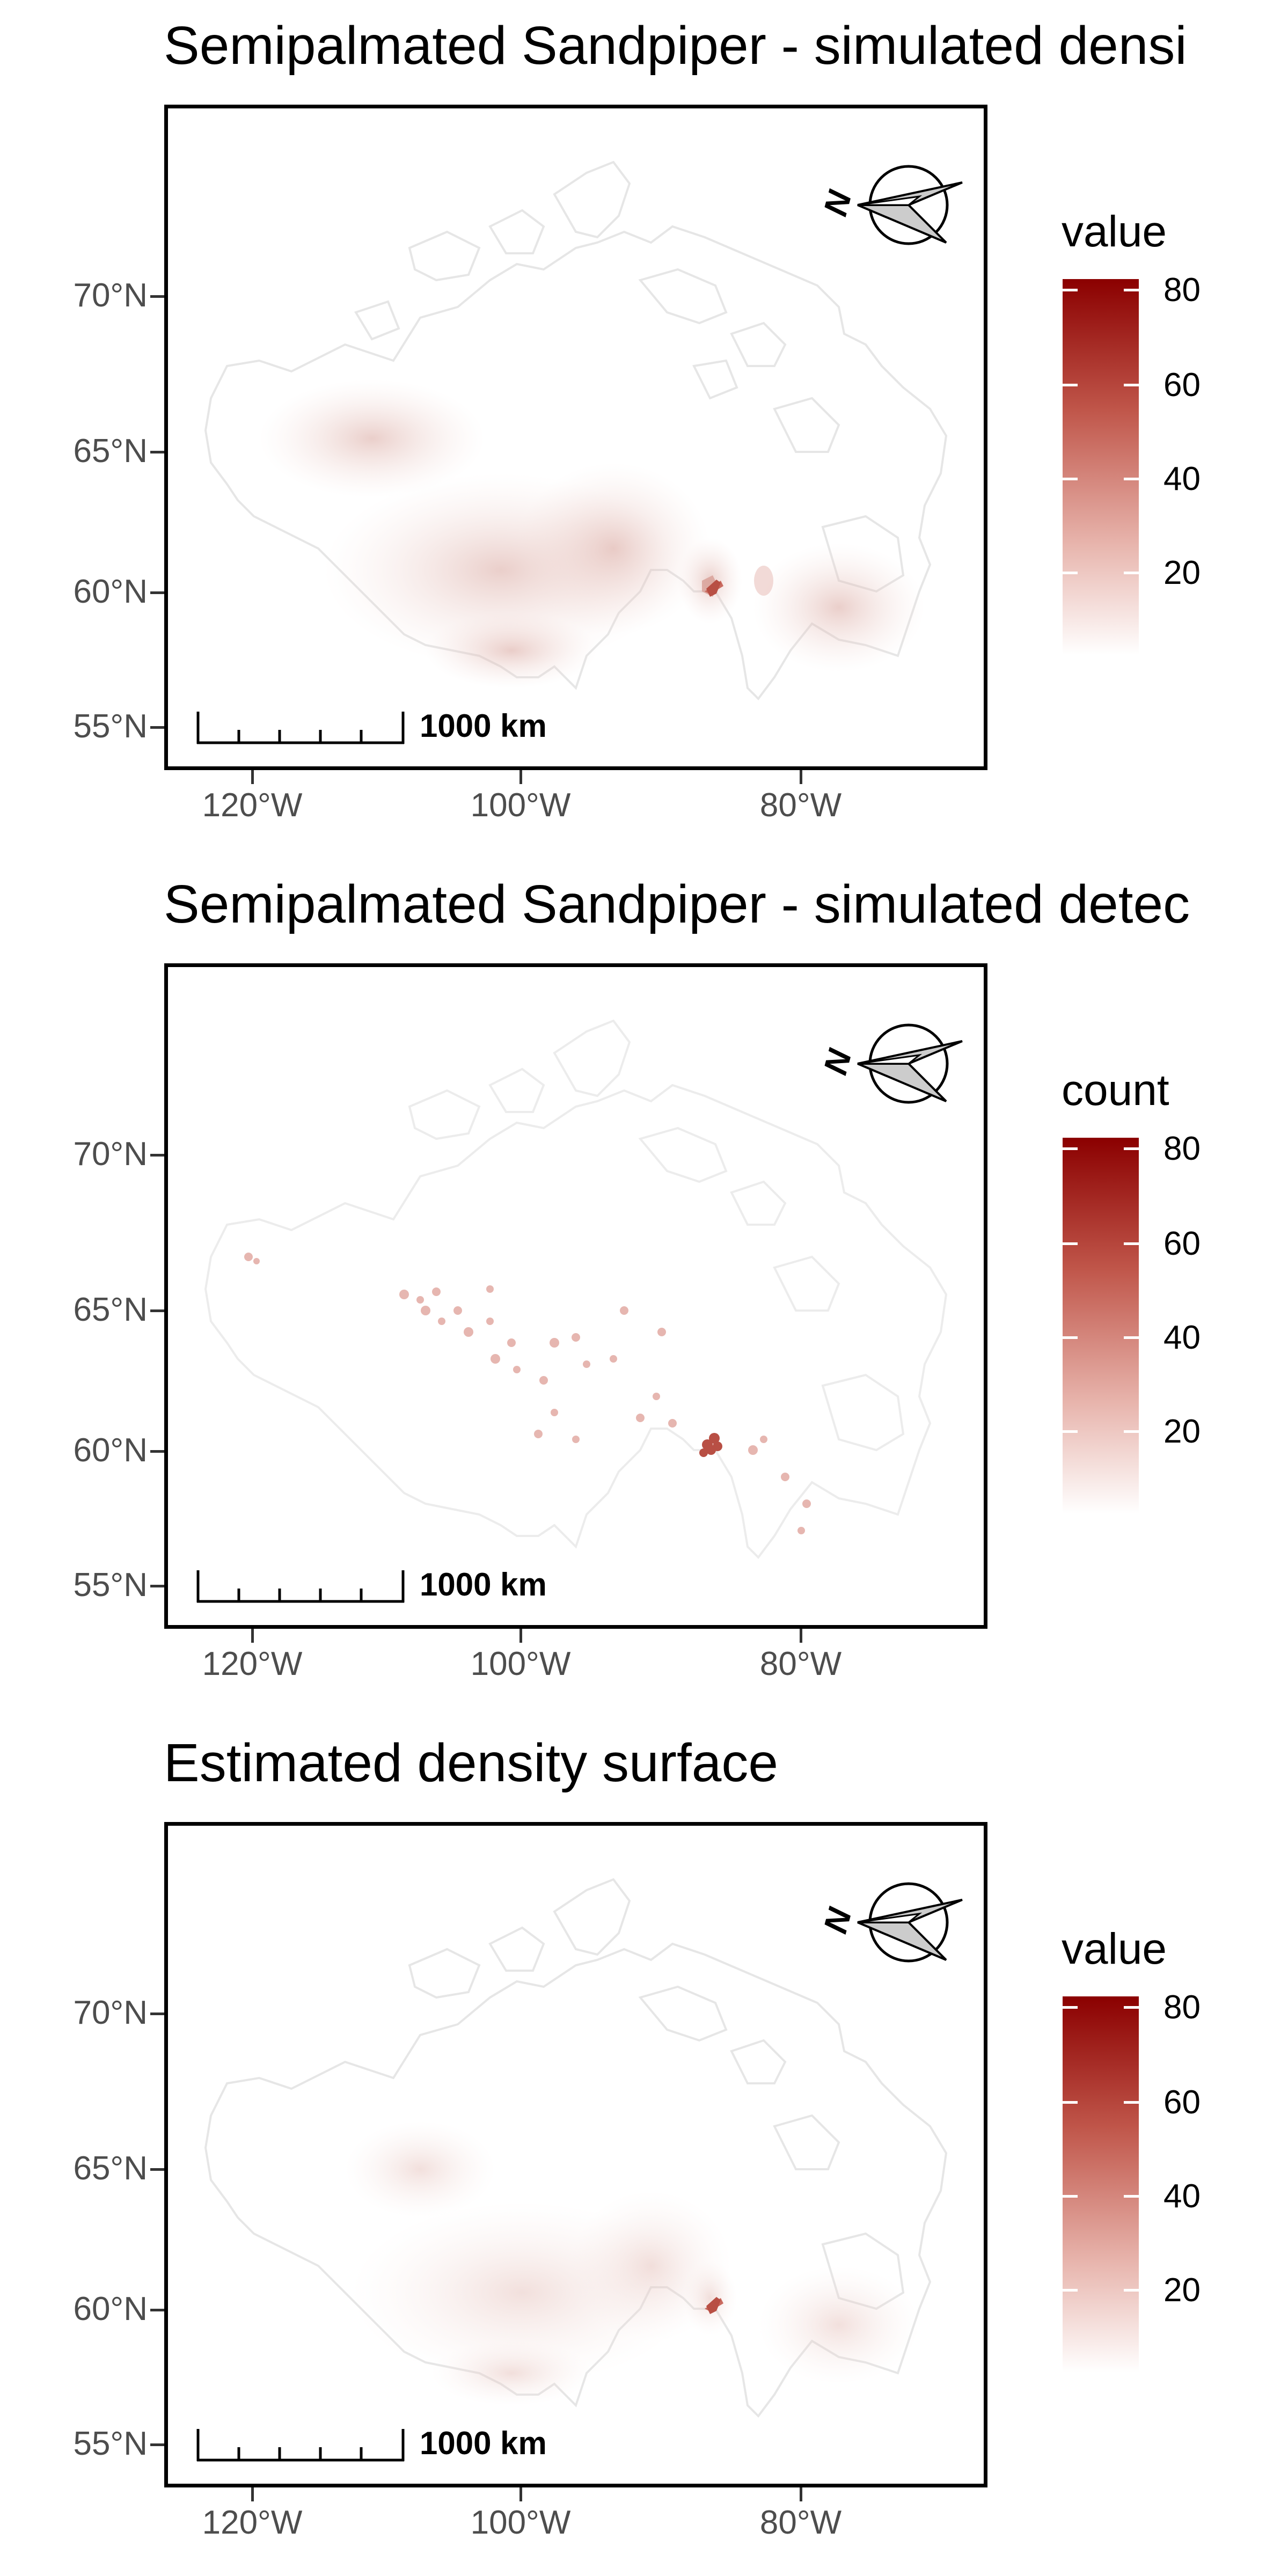 The width and height of the screenshot is (1288, 2576). Describe the element at coordinates (677, 904) in the screenshot. I see `panel-title: Semipalmated Sandpiper - simulated detec` at that location.